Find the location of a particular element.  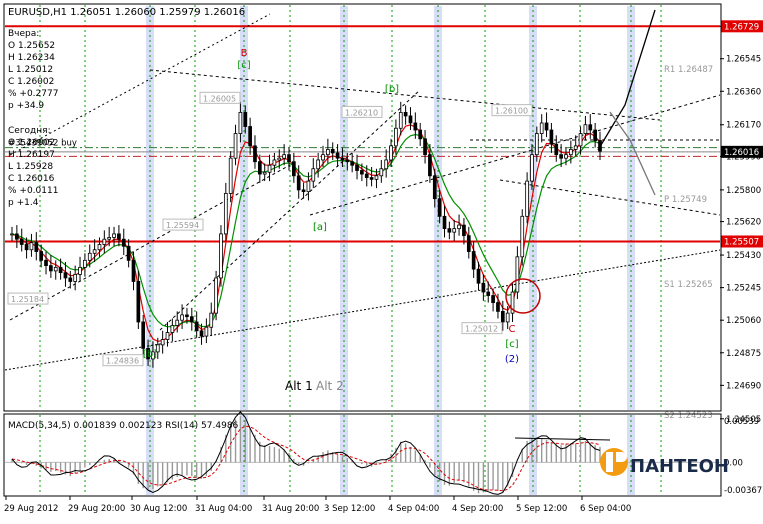

price-tick-label-8: 1.25245 is located at coordinates (743, 289).